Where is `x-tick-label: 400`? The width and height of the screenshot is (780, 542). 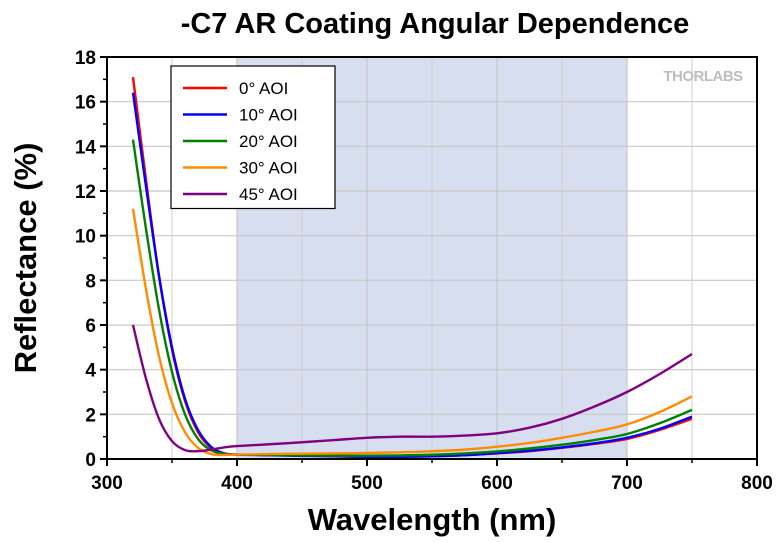
x-tick-label: 400 is located at coordinates (237, 483).